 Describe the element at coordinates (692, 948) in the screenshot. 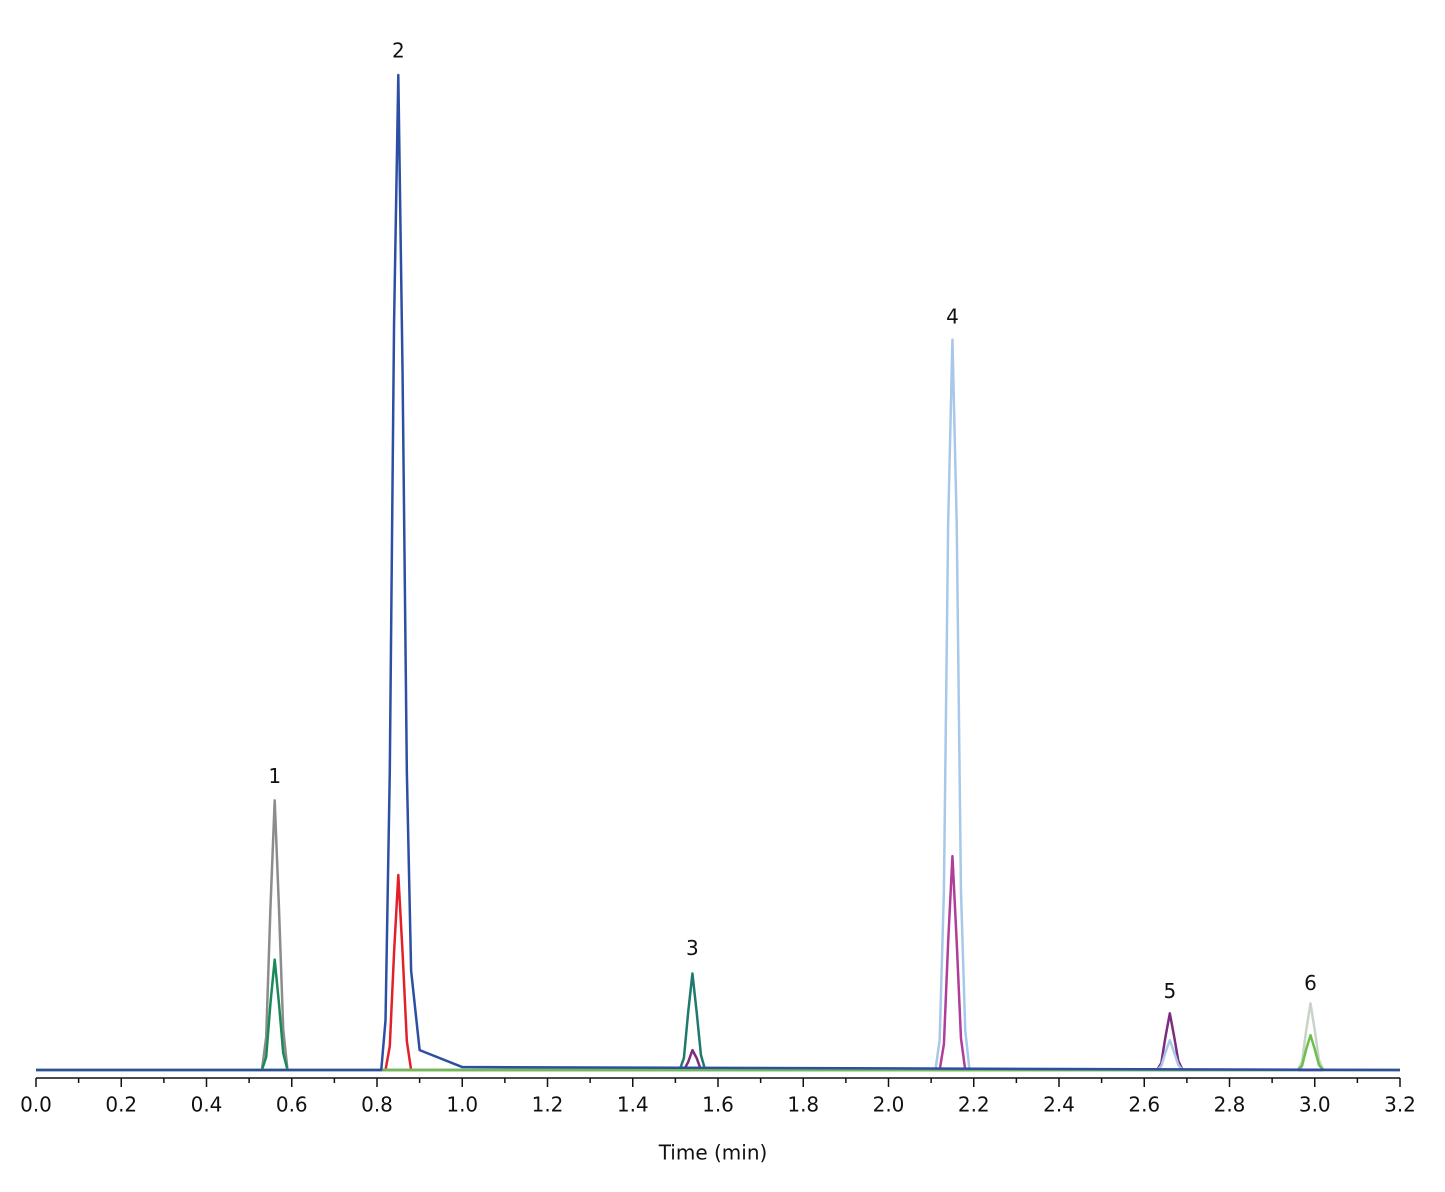

I see `peak-label: 3` at that location.